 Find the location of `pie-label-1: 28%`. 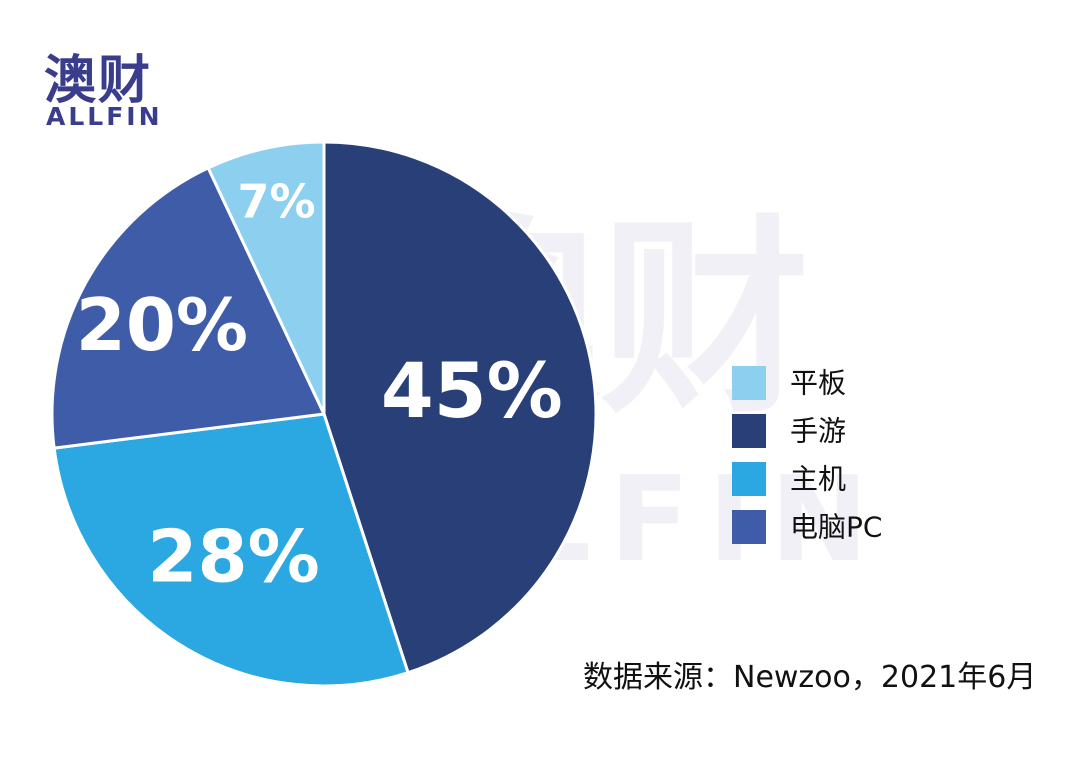

pie-label-1: 28% is located at coordinates (233, 556).